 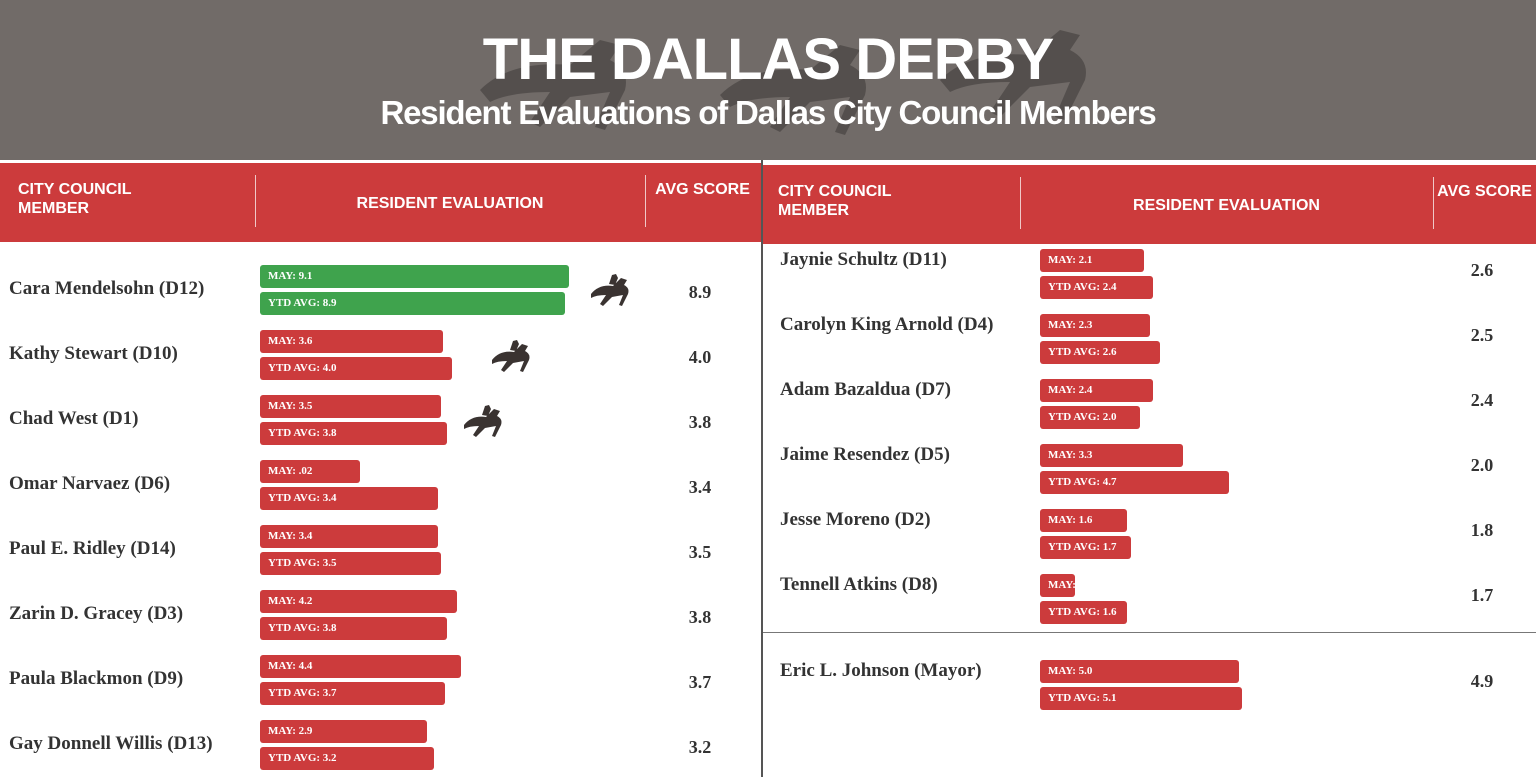 What do you see at coordinates (351, 341) in the screenshot?
I see `score-bar: MAY: 3.6` at bounding box center [351, 341].